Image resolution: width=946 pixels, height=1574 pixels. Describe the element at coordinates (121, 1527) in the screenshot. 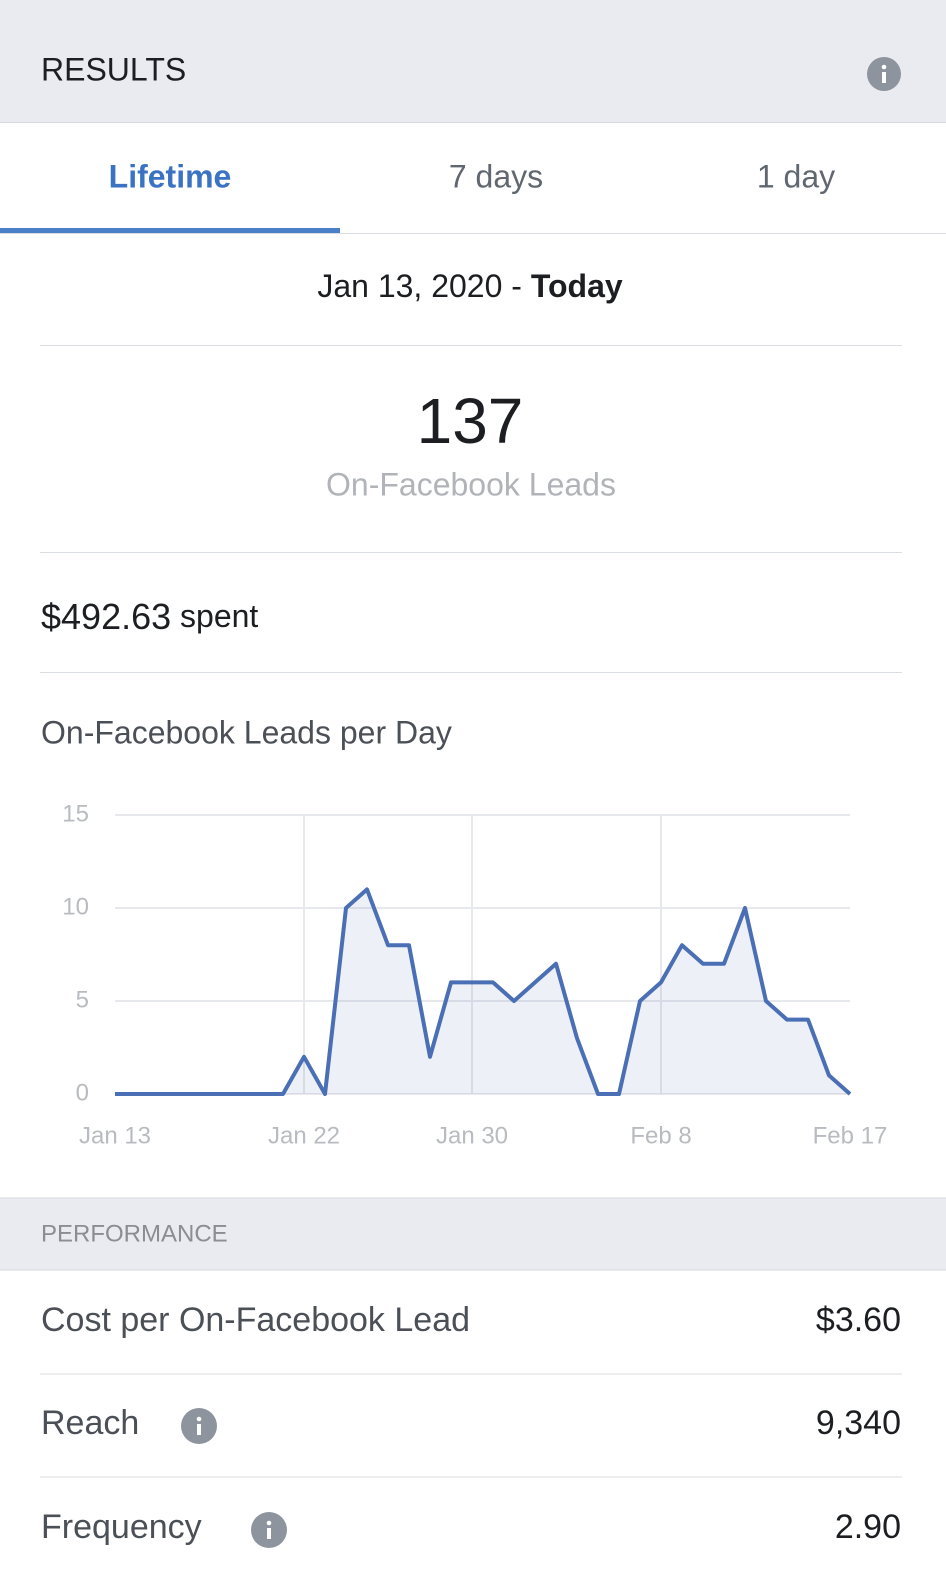

I see `row-label: Frequency` at that location.